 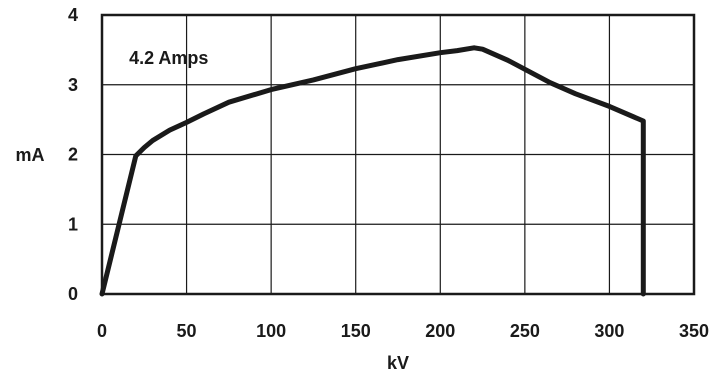 What do you see at coordinates (694, 331) in the screenshot?
I see `x-tick-label: 350` at bounding box center [694, 331].